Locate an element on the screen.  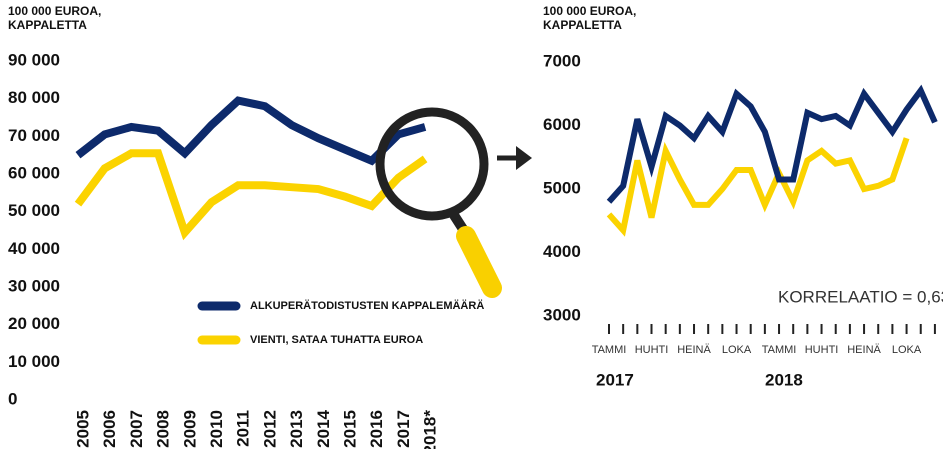
y-tick-label: 5000 is located at coordinates (562, 187).